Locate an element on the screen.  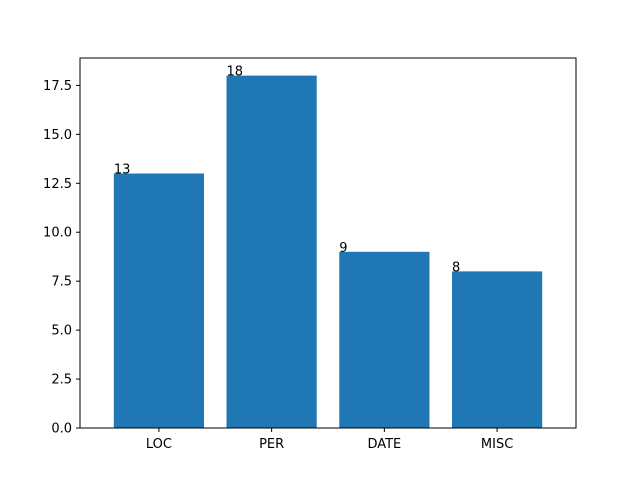
y-tick-label: 0.0 is located at coordinates (61, 429).